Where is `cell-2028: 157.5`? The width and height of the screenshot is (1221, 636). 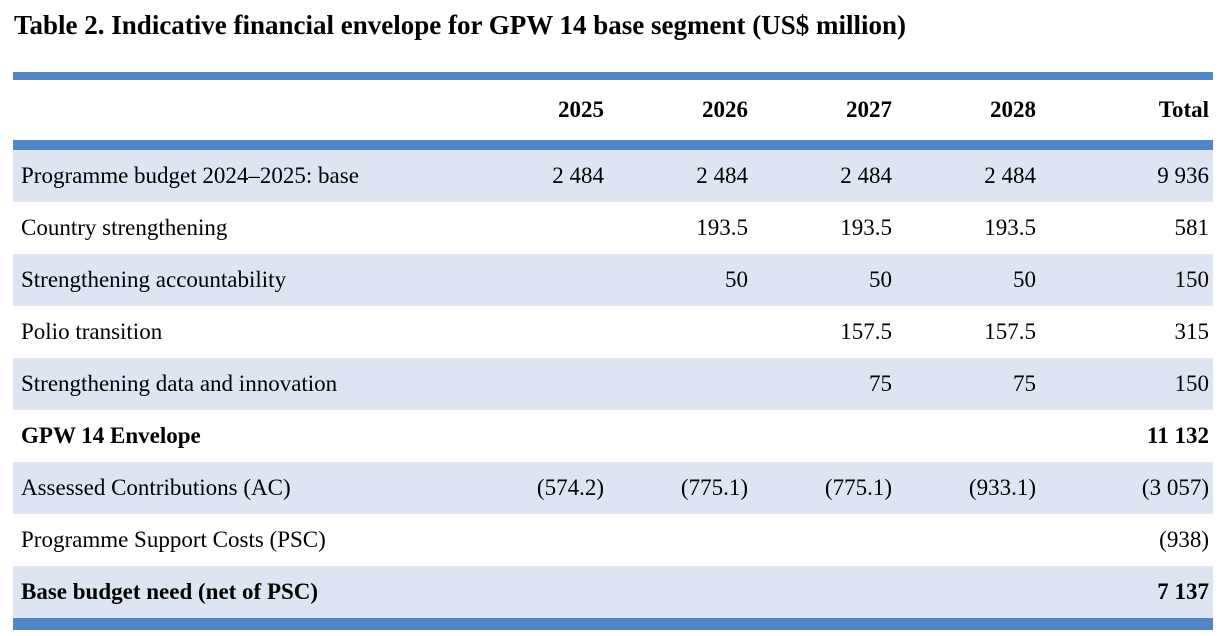 cell-2028: 157.5 is located at coordinates (968, 332).